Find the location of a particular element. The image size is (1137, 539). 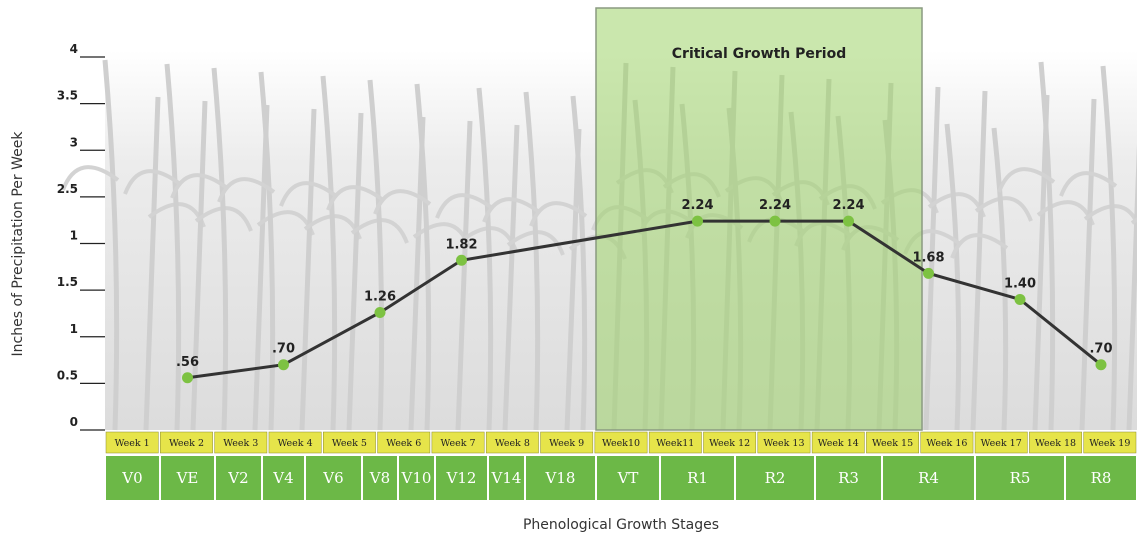

week-label: Week 14 is located at coordinates (838, 443).